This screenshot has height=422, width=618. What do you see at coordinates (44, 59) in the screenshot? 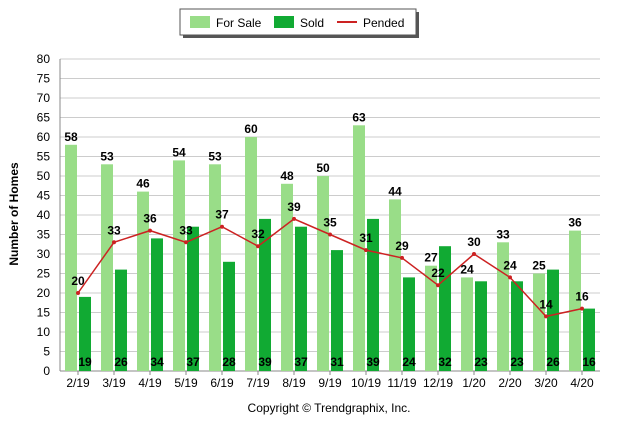
I see `y-tick-80: 80` at bounding box center [44, 59].